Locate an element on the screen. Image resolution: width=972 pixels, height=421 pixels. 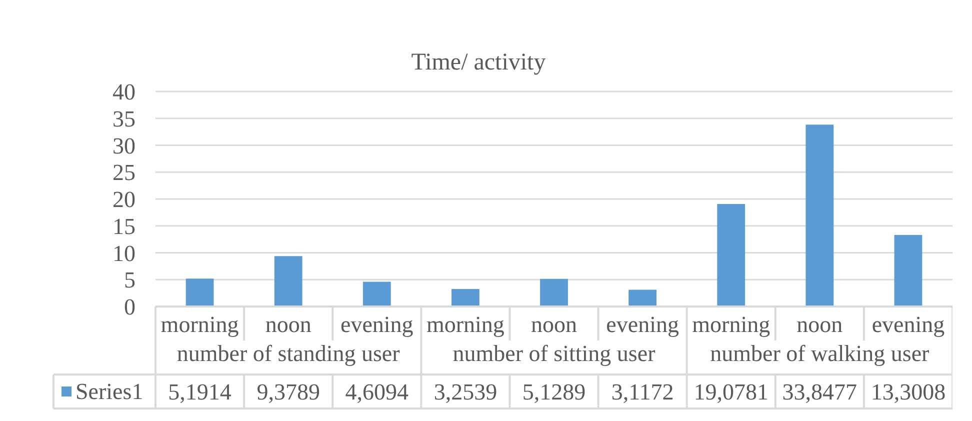
data-label: 13,3008 is located at coordinates (908, 392).